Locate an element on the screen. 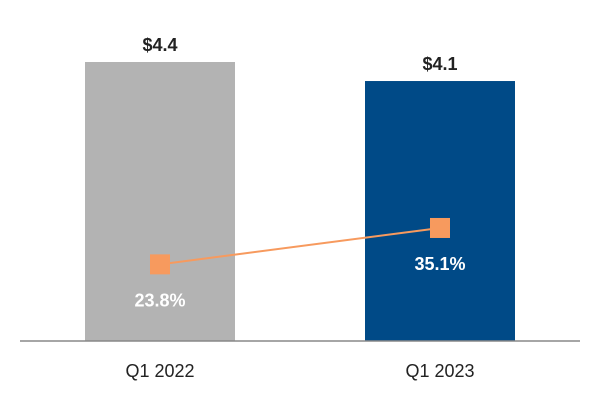 The height and width of the screenshot is (400, 600). line-series is located at coordinates (300, 246).